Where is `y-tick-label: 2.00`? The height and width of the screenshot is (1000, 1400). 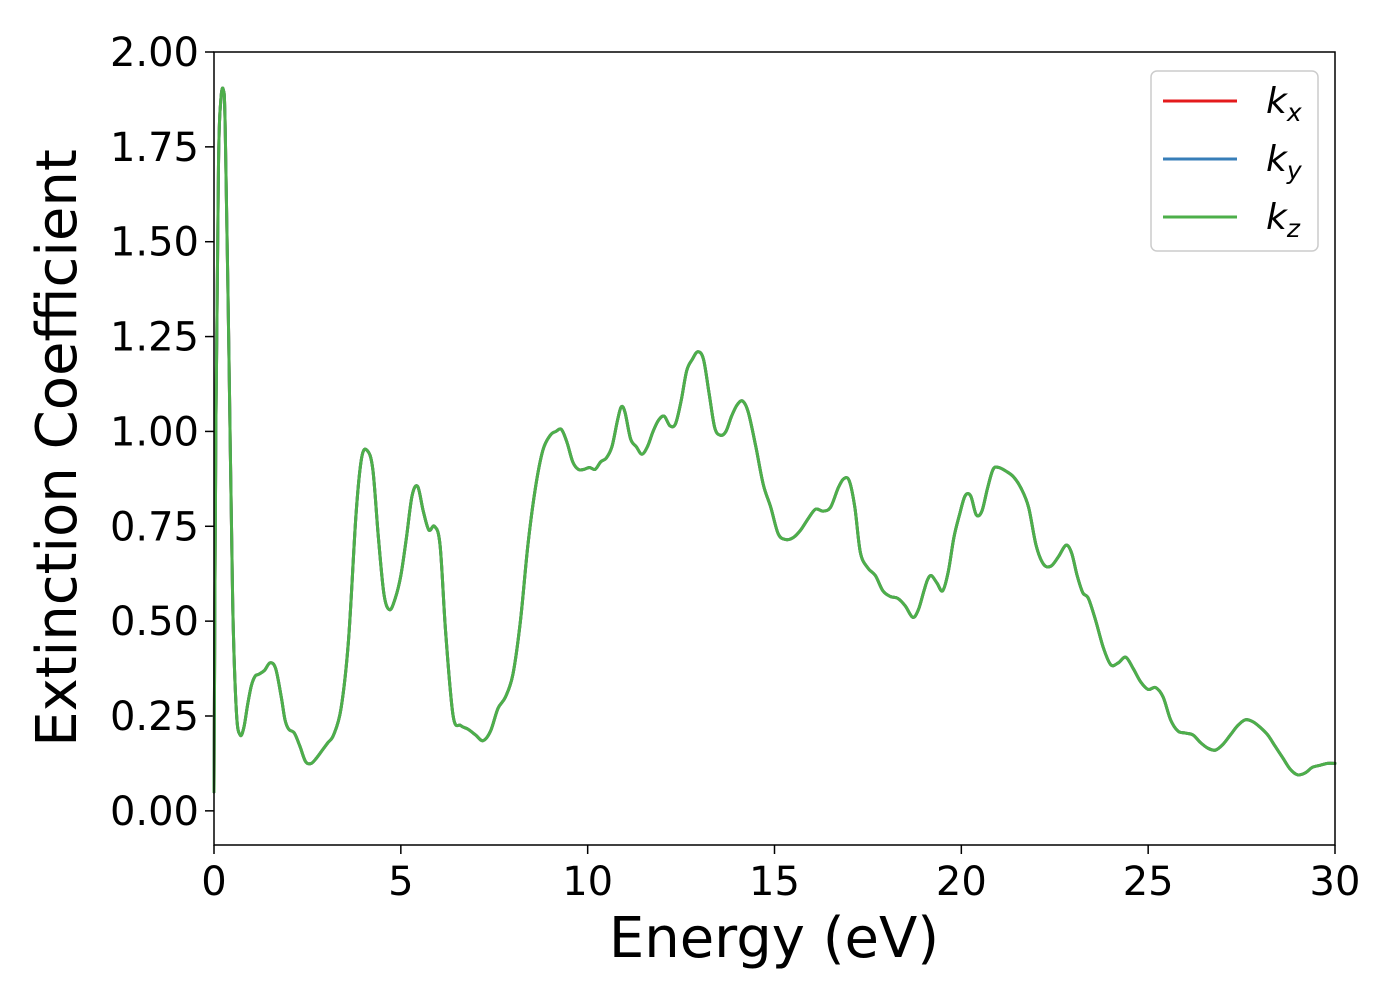 y-tick-label: 2.00 is located at coordinates (154, 53).